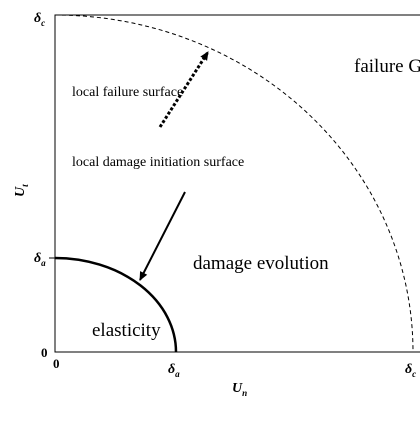  Describe the element at coordinates (158, 162) in the screenshot. I see `annotation: local damage initiation surface` at that location.